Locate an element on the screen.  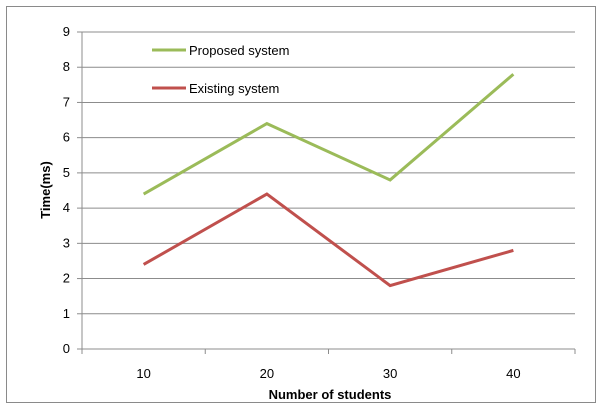
y-tick-label-2: 2 is located at coordinates (66, 278).